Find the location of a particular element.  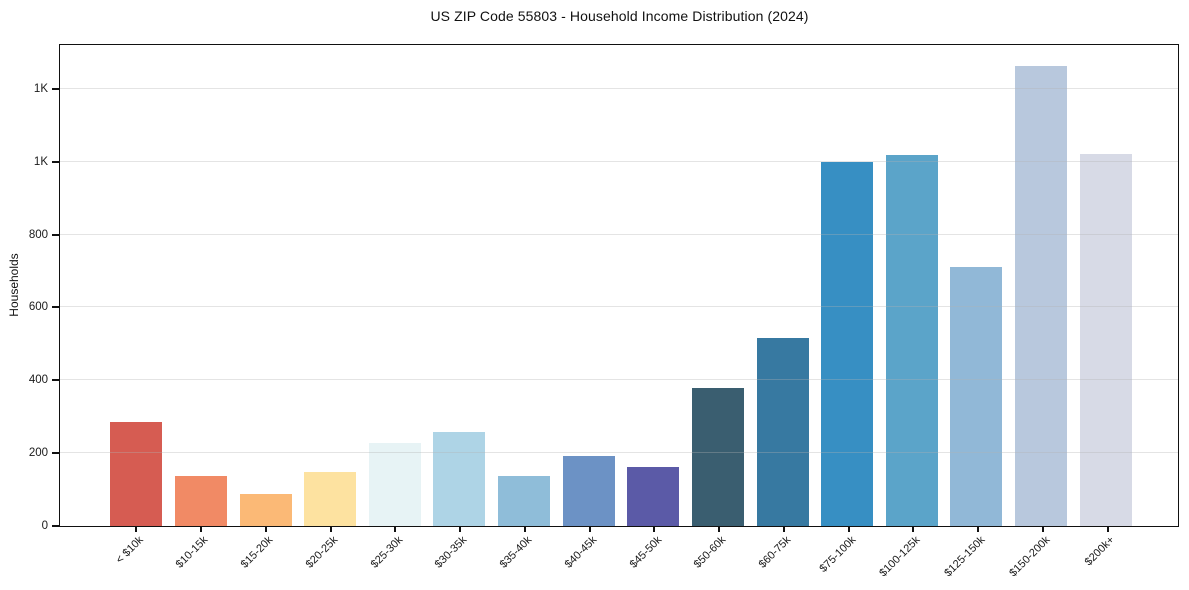

x-tick-label: $10-15k is located at coordinates (192, 552).